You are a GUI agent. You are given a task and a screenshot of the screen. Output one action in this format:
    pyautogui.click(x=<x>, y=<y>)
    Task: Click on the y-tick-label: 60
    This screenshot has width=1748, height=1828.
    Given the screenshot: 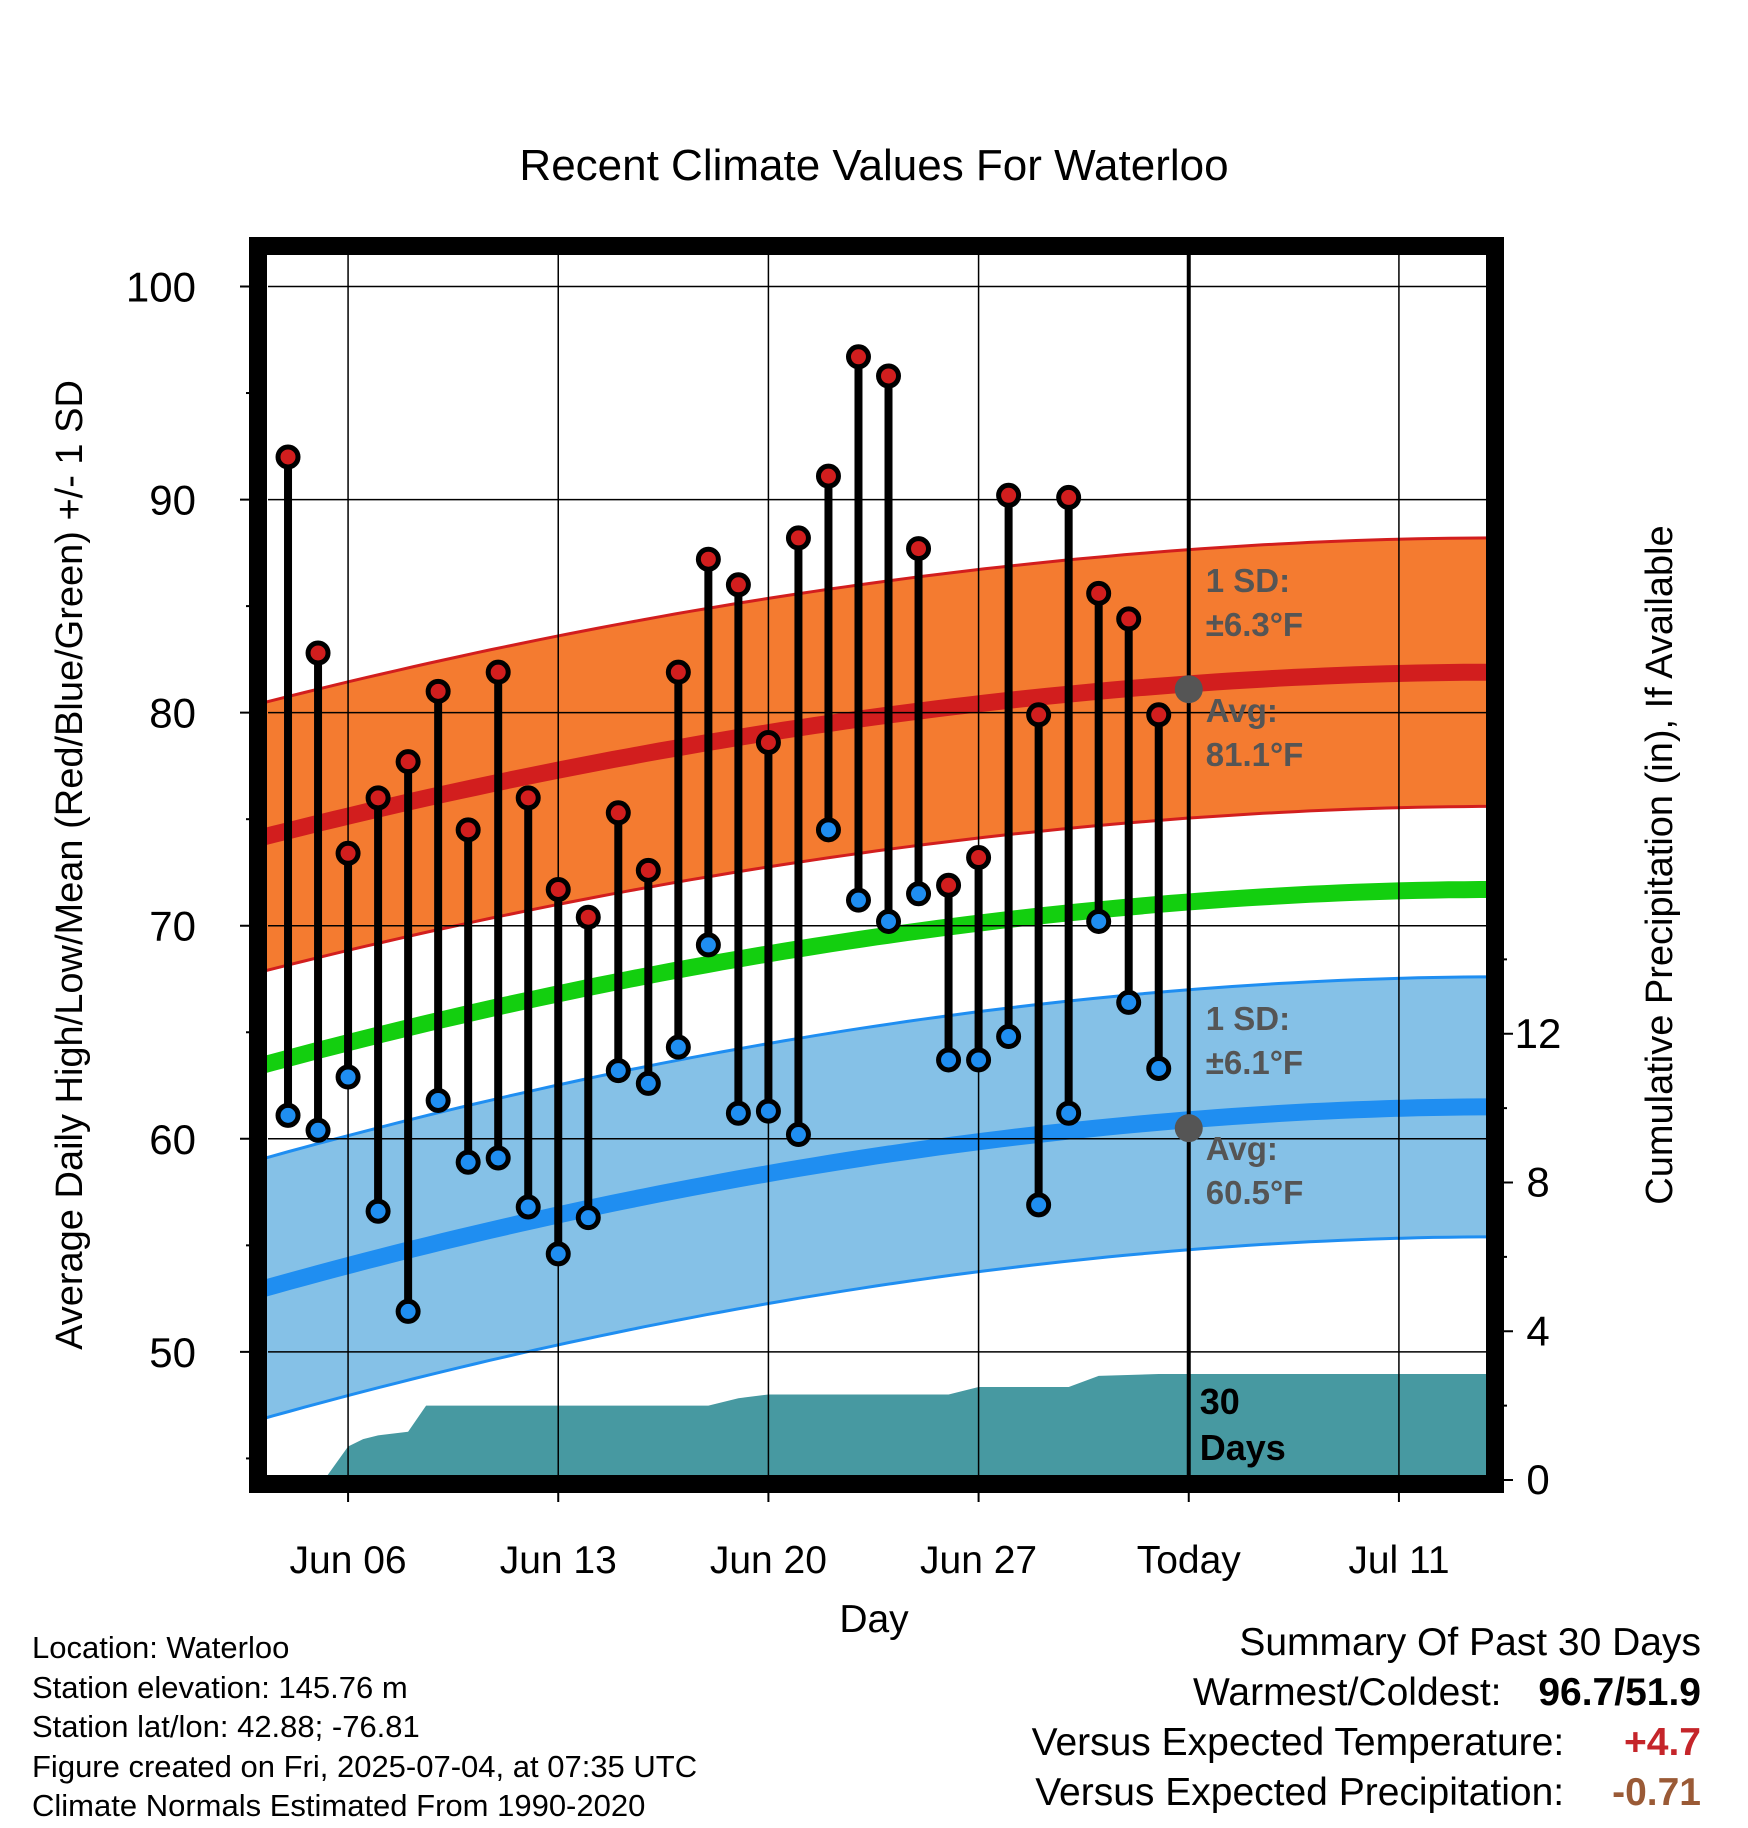 What is the action you would take?
    pyautogui.click(x=172, y=1139)
    